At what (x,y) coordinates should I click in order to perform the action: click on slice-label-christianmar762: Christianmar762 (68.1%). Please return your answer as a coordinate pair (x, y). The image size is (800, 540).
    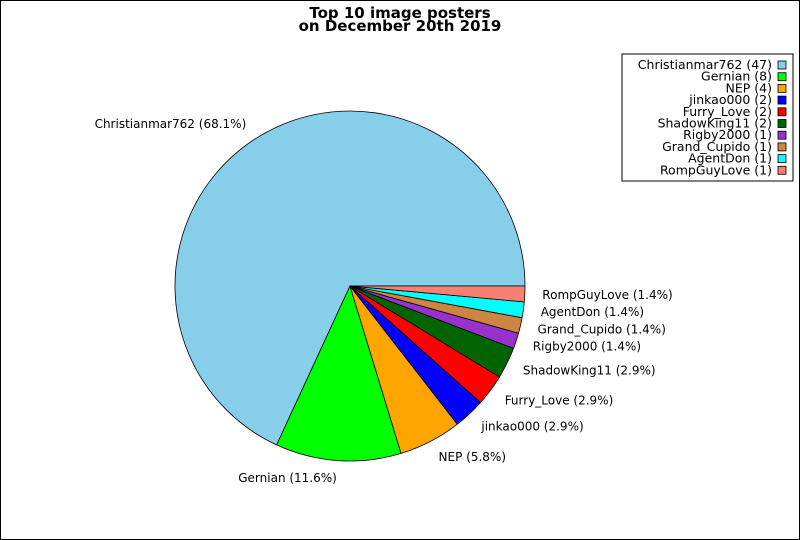
    Looking at the image, I should click on (171, 124).